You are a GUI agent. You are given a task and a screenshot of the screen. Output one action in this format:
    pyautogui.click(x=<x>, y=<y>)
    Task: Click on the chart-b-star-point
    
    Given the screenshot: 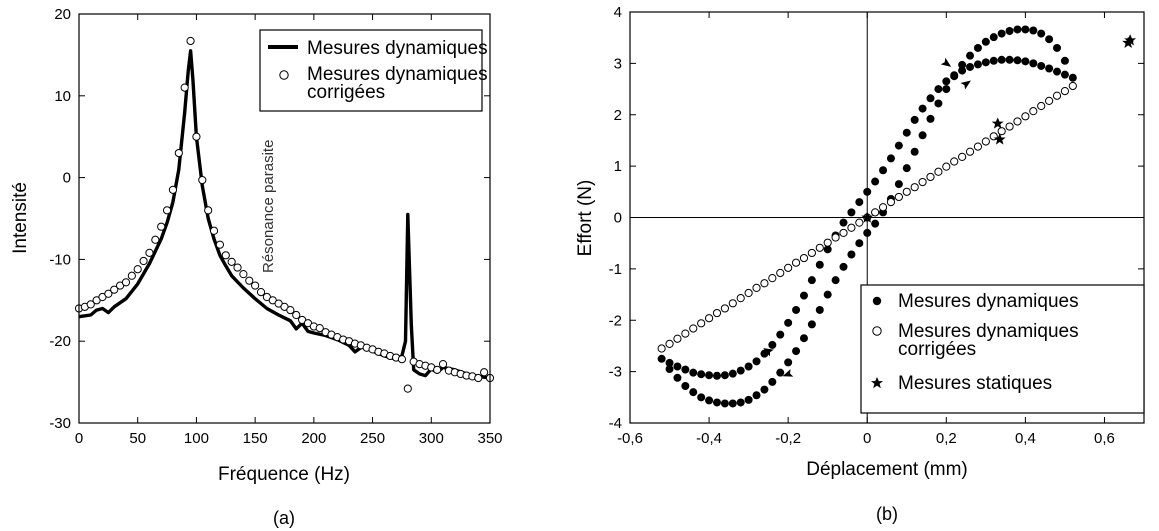 What is the action you would take?
    pyautogui.click(x=997, y=123)
    